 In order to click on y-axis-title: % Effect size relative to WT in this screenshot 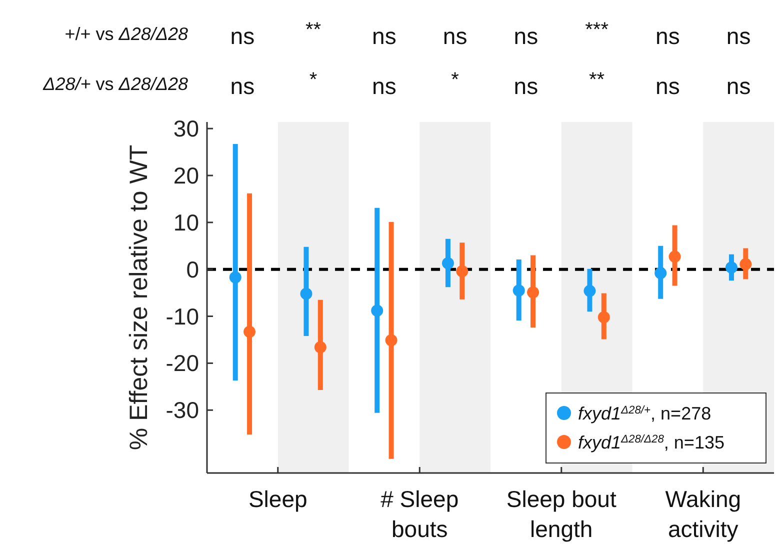, I will do `click(139, 297)`.